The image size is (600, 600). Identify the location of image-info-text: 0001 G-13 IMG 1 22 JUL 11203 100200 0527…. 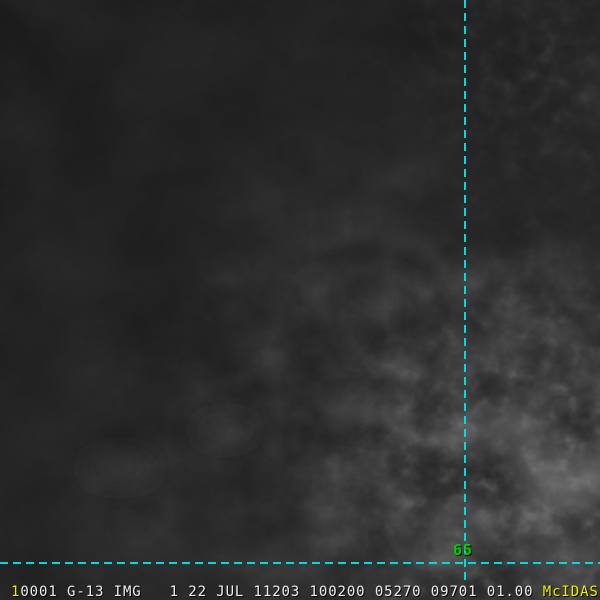
(281, 592).